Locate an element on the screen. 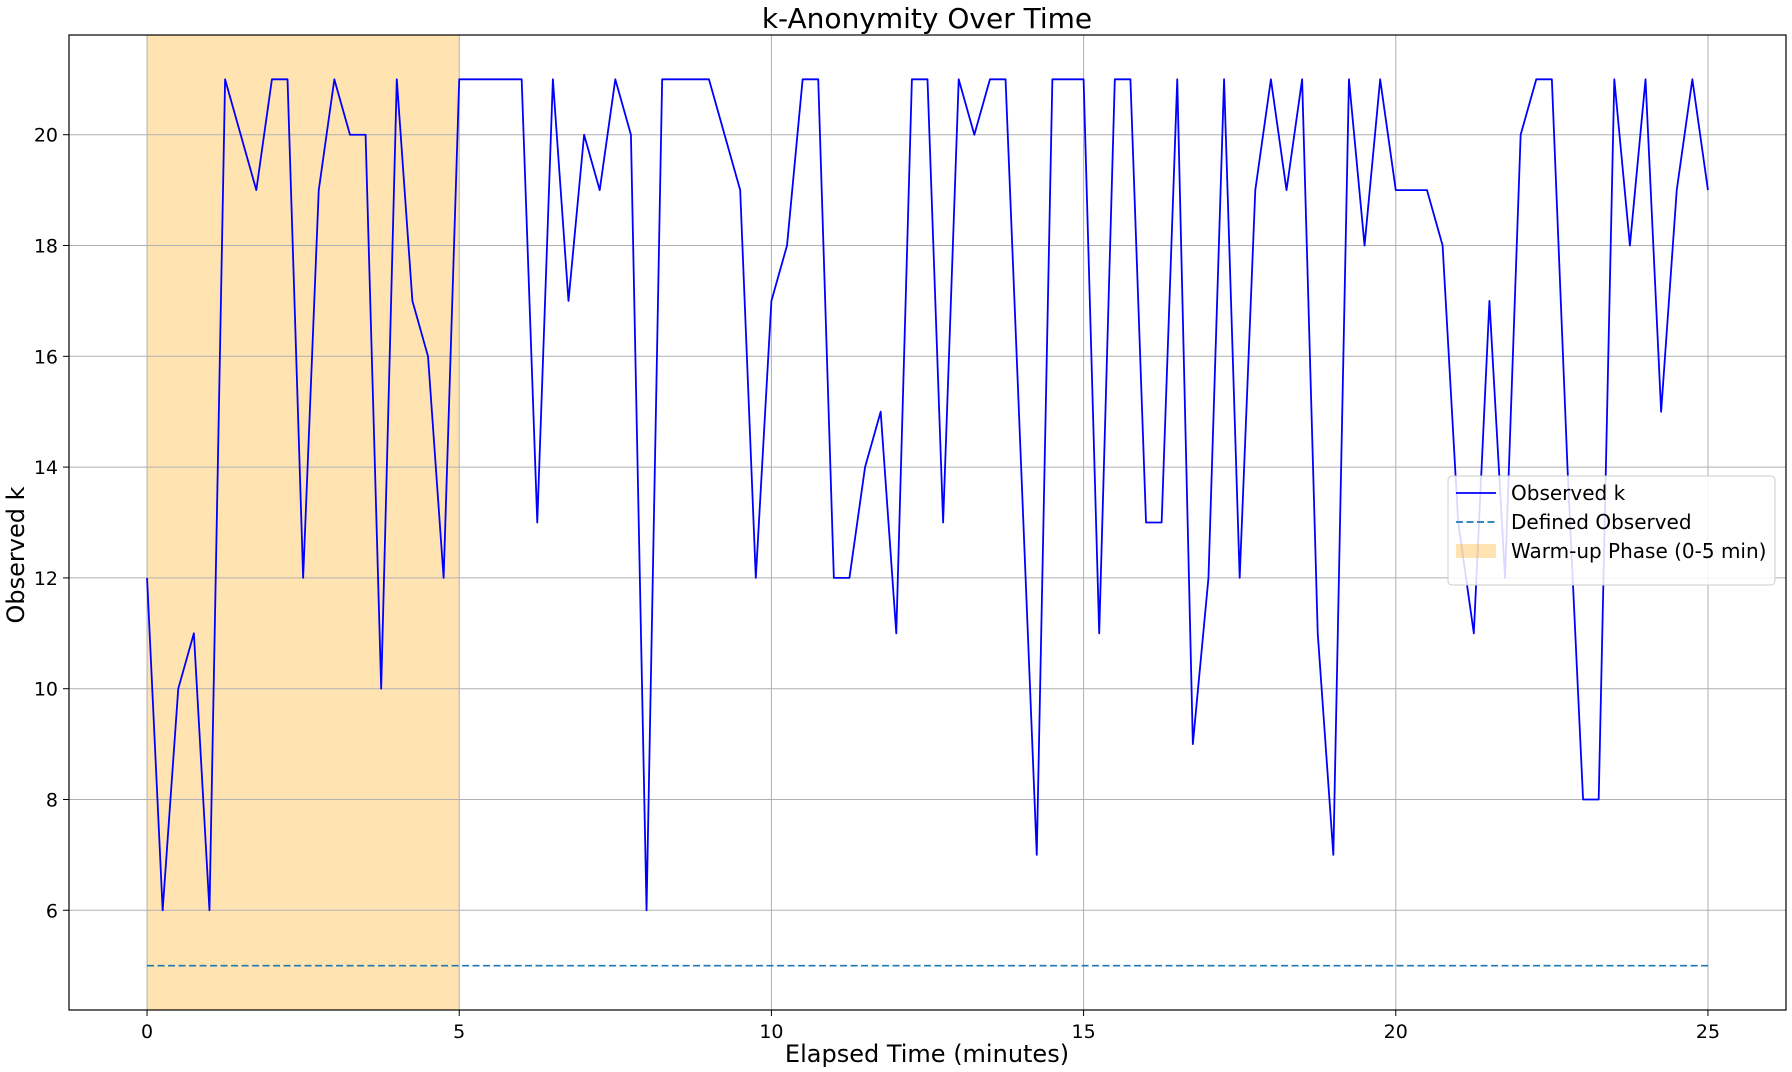 This screenshot has height=1072, width=1792. legend-box is located at coordinates (1611, 530).